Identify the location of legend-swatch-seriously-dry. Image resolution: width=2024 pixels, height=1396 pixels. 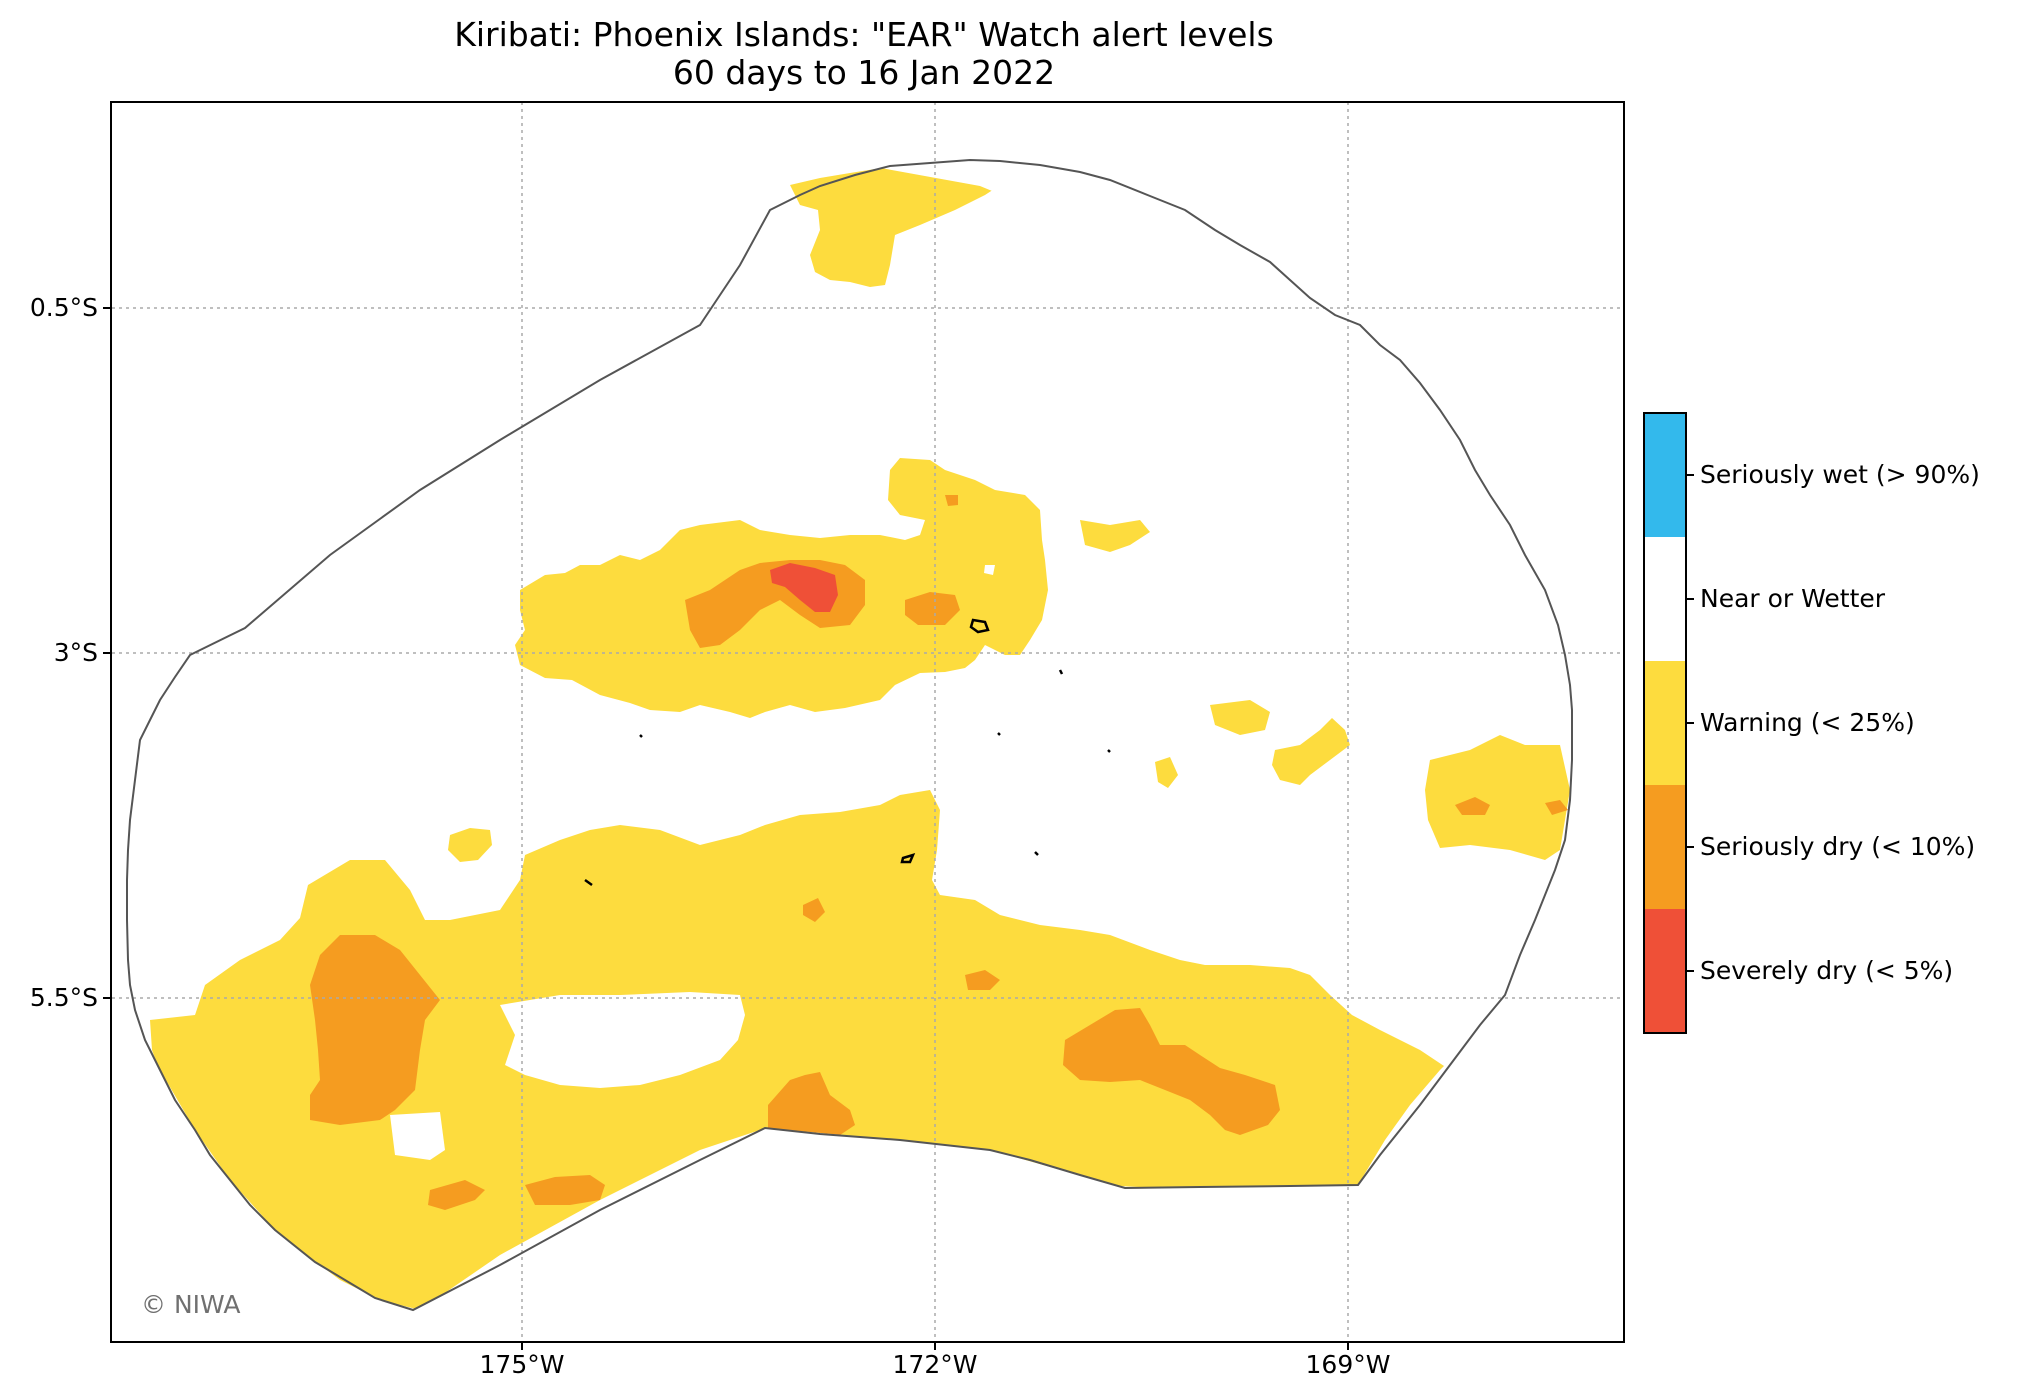
(1665, 847).